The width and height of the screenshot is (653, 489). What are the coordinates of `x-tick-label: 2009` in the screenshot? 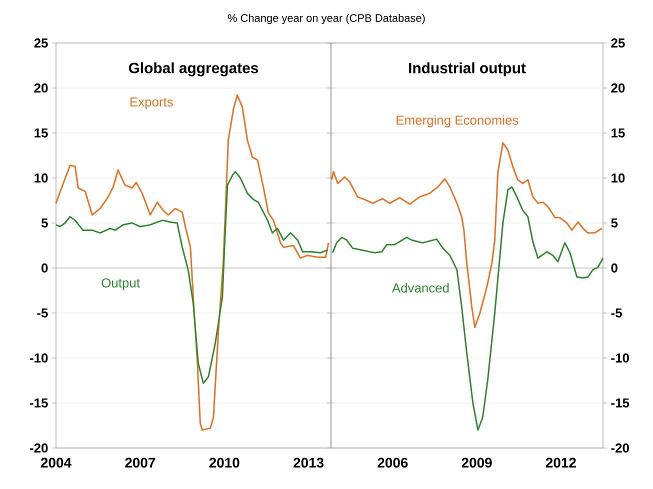 It's located at (477, 463).